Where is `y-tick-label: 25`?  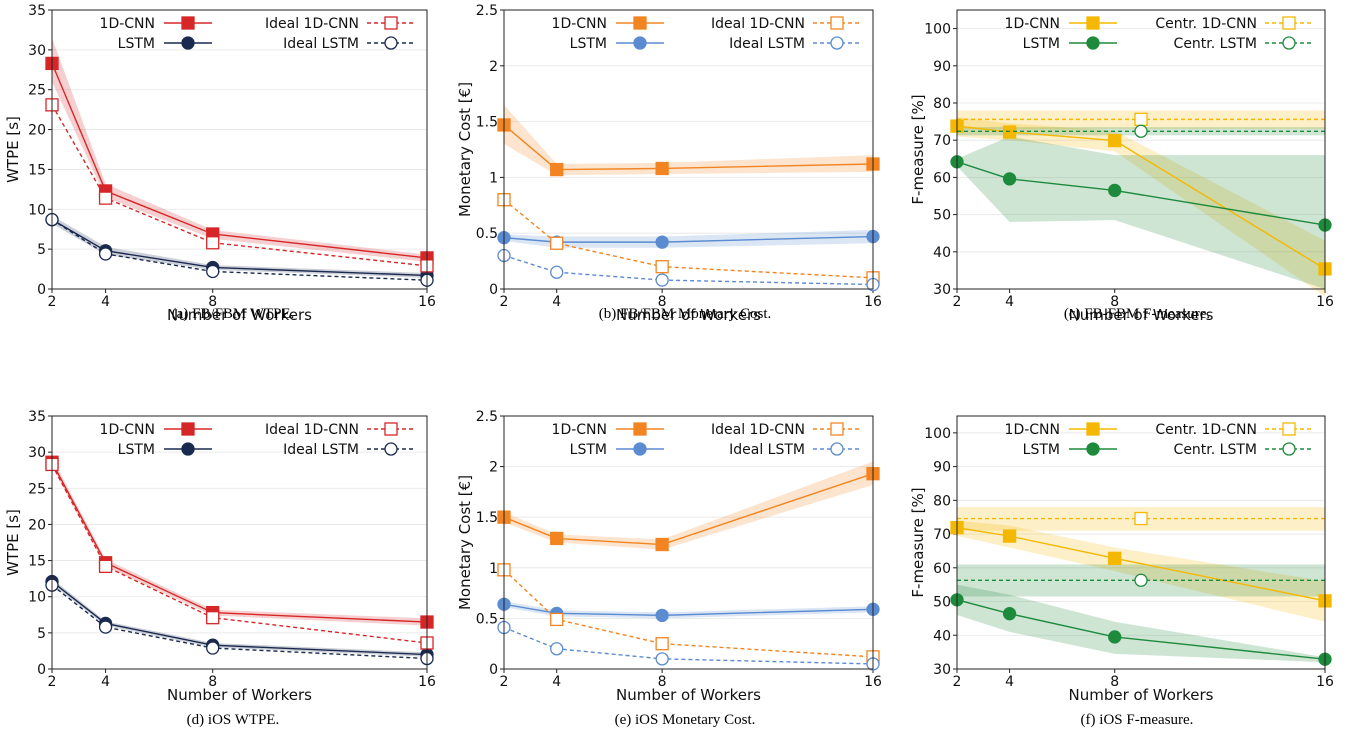
y-tick-label: 25 is located at coordinates (37, 91).